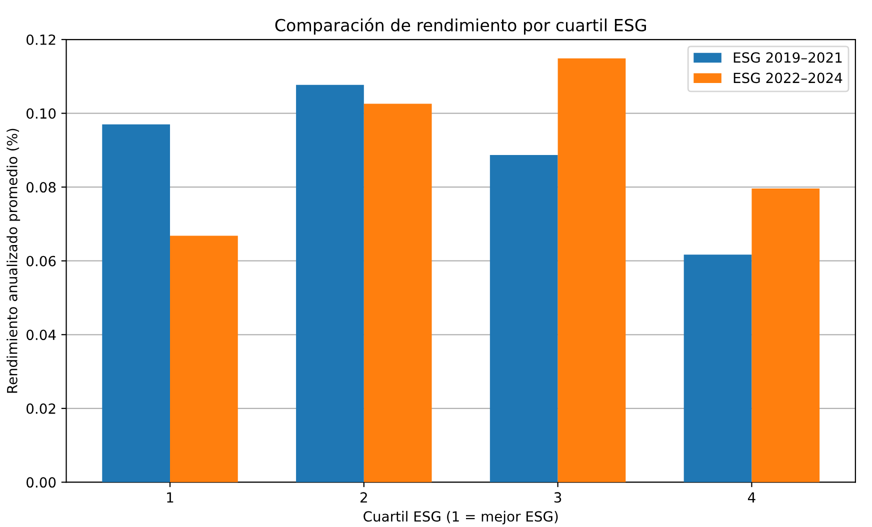 The height and width of the screenshot is (527, 872). What do you see at coordinates (13, 260) in the screenshot?
I see `y-axis-title: Rendimiento anualizado promedio (%)` at bounding box center [13, 260].